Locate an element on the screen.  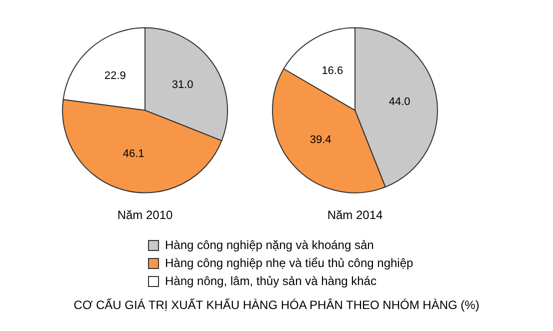
data-label: 46.1 is located at coordinates (133, 154).